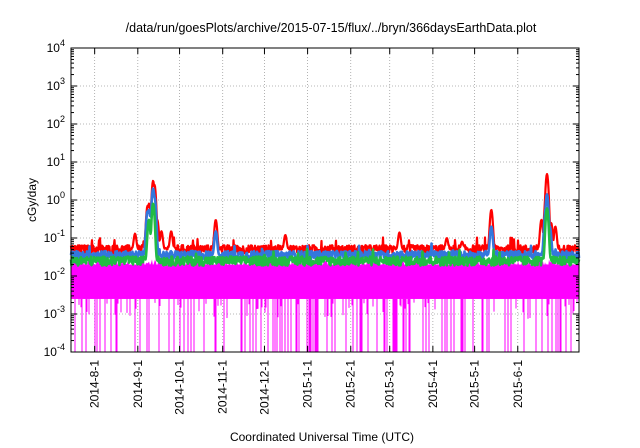  Describe the element at coordinates (56, 46) in the screenshot. I see `y-tick-label: 10⁴` at that location.